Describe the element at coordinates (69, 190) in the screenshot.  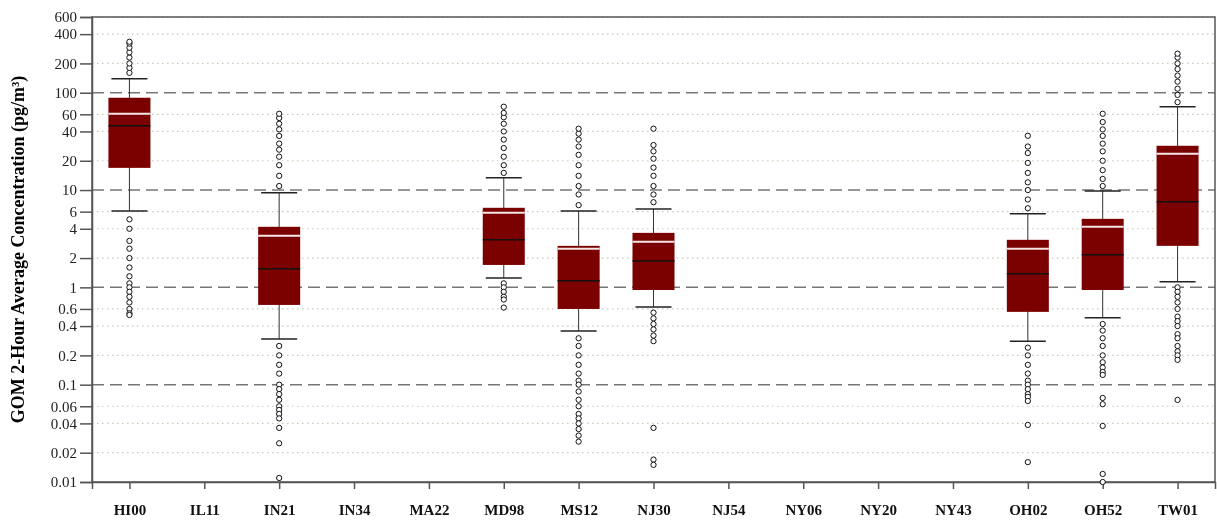
I see `y-tick-label: 10` at that location.